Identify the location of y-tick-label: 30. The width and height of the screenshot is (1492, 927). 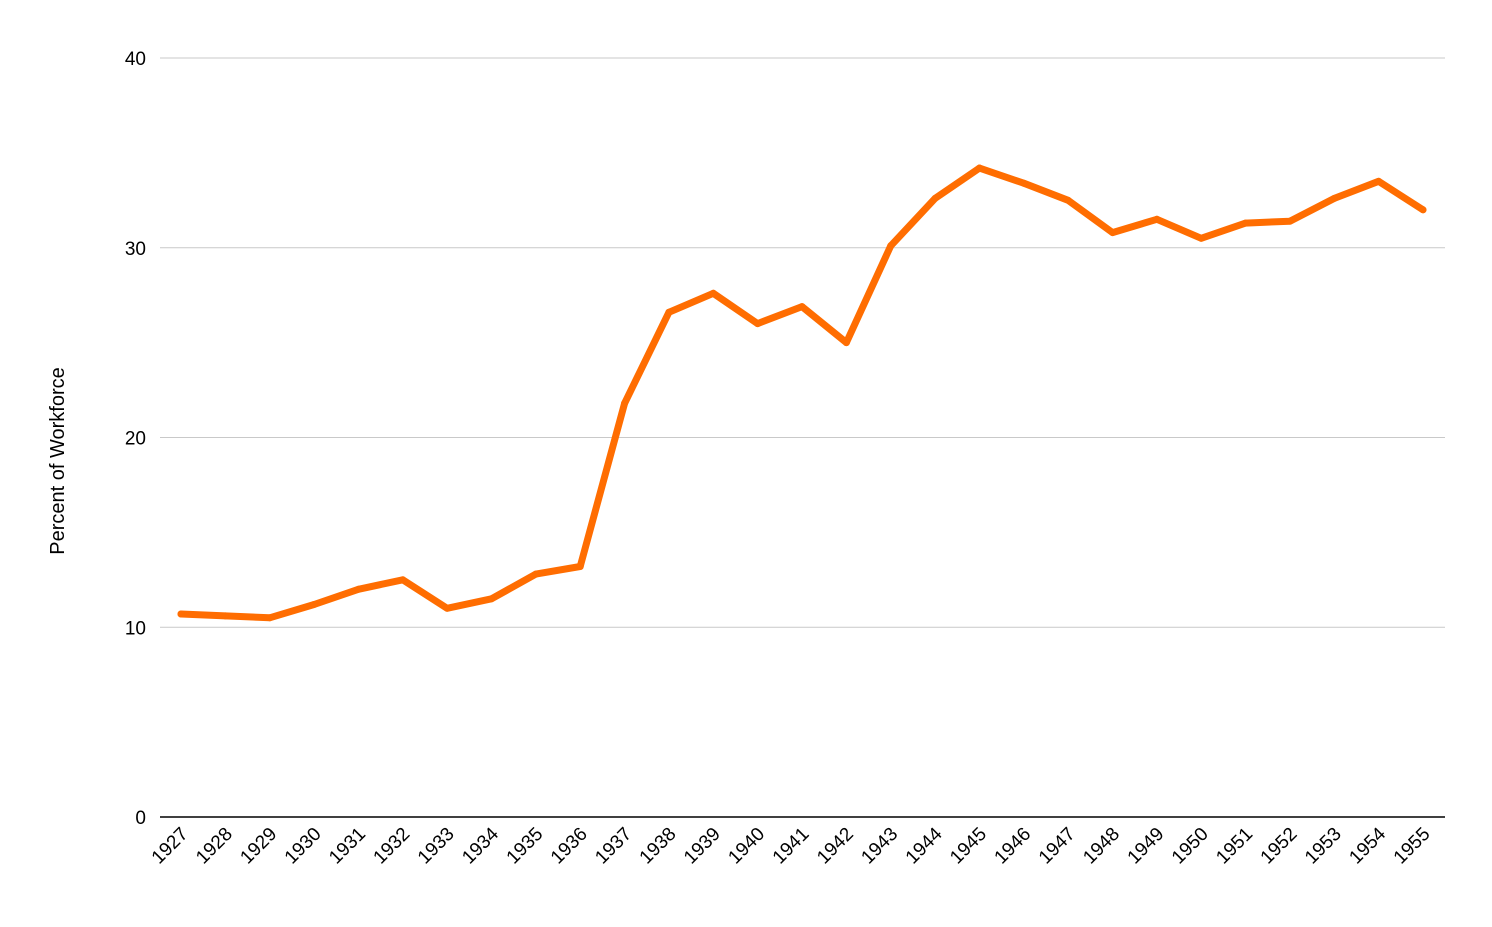
(135, 249).